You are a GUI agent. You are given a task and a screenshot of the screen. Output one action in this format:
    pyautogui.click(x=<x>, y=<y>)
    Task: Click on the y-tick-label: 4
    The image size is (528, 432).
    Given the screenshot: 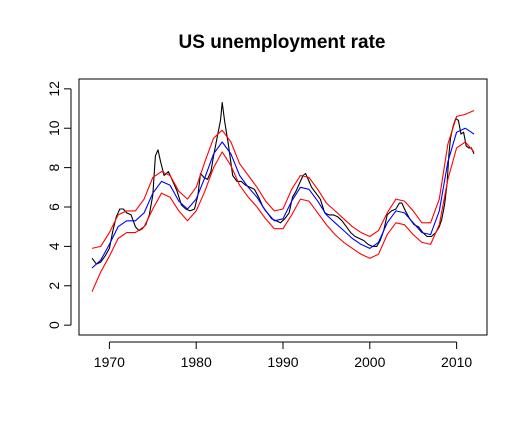 What is the action you would take?
    pyautogui.click(x=54, y=246)
    